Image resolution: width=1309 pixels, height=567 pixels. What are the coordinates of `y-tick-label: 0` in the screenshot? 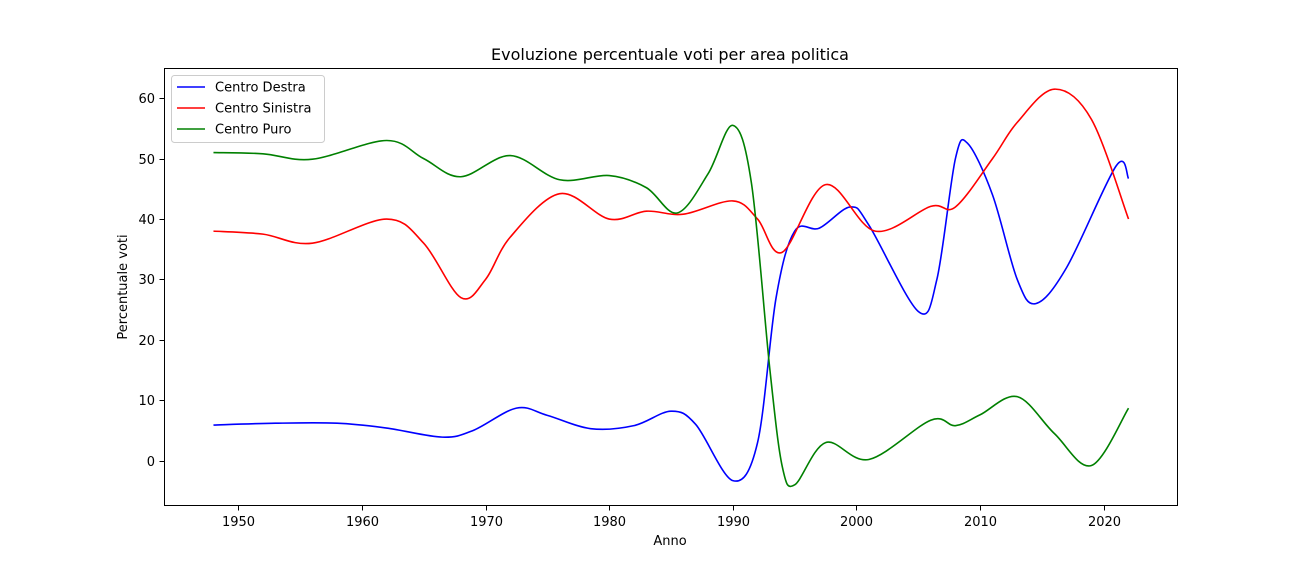 It's located at (151, 462).